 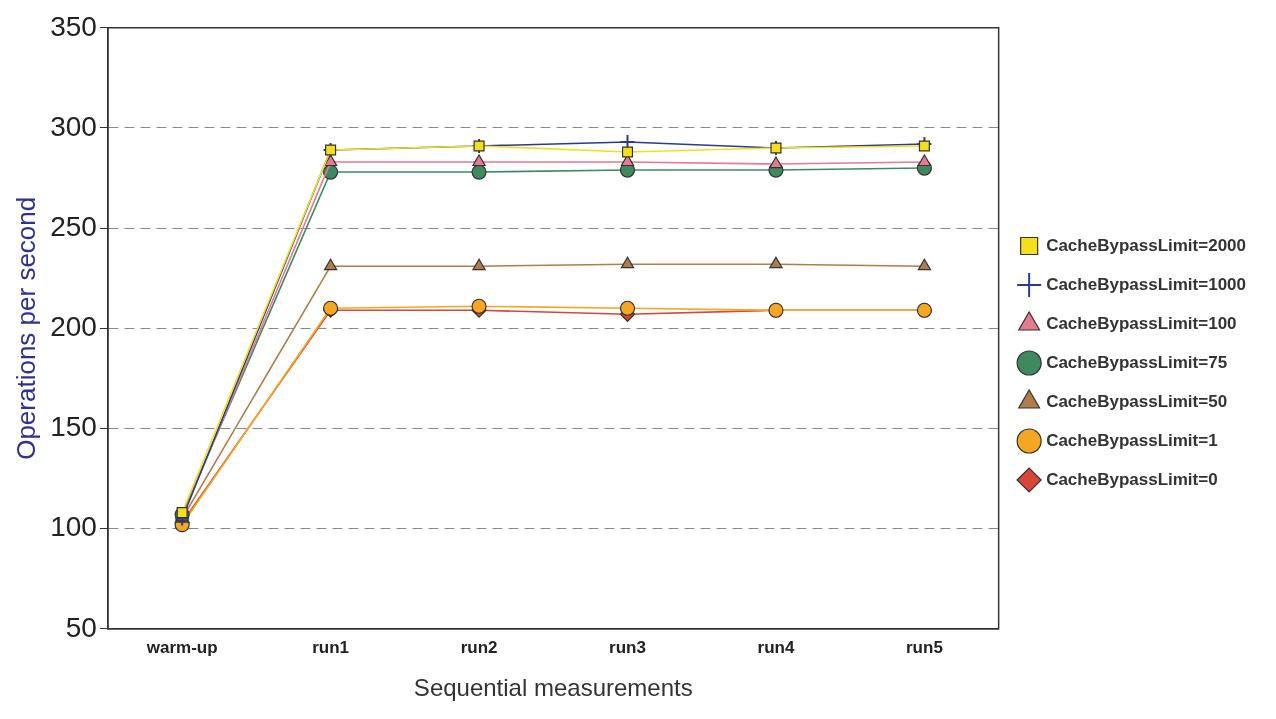 I want to click on legend-label: CacheBypassLimit=100, so click(x=1141, y=323).